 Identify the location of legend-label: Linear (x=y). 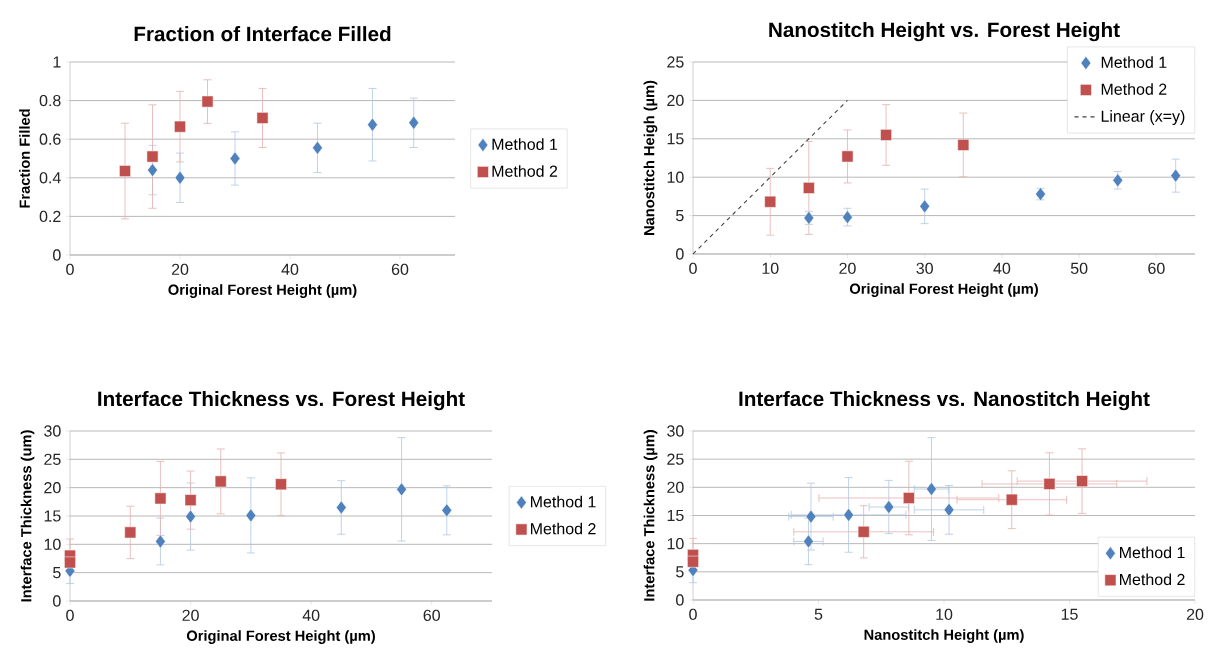
(1143, 117).